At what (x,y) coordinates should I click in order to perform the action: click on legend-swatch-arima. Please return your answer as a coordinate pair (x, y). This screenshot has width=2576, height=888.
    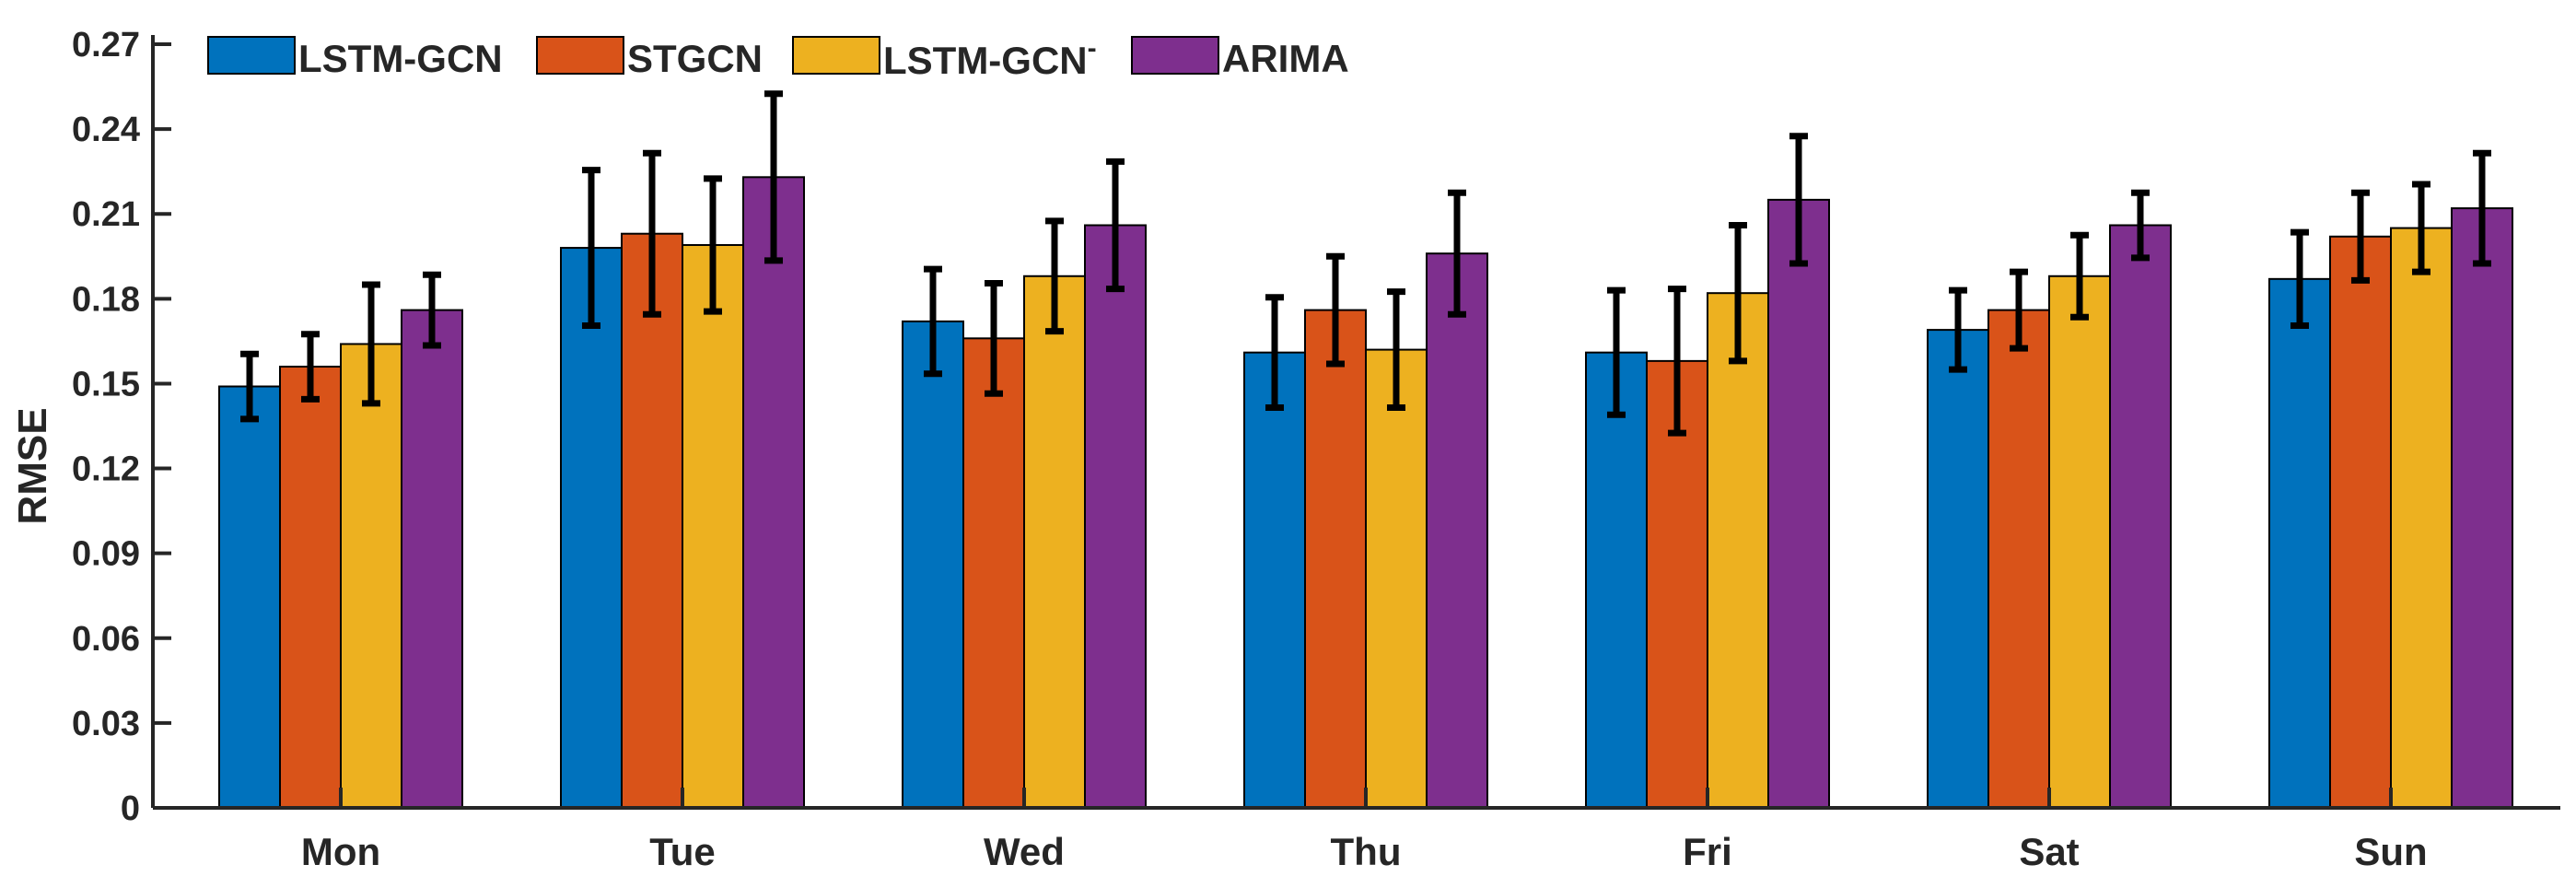
    Looking at the image, I should click on (1175, 55).